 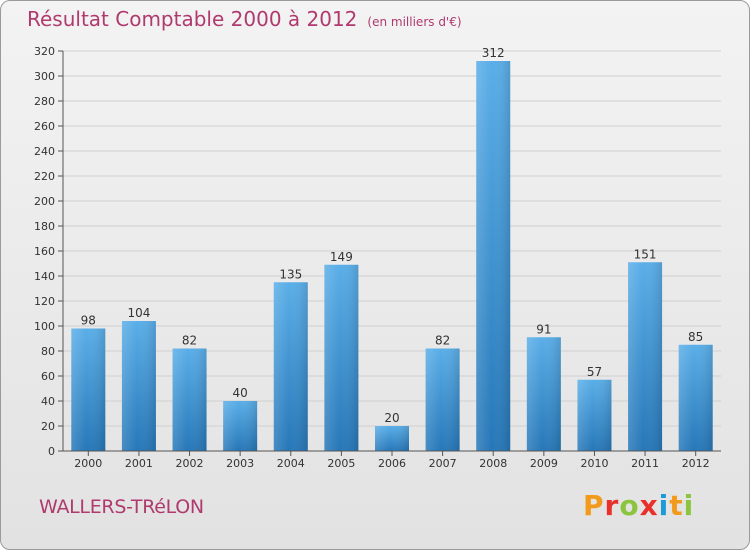 I want to click on bar-2012, so click(x=695, y=397).